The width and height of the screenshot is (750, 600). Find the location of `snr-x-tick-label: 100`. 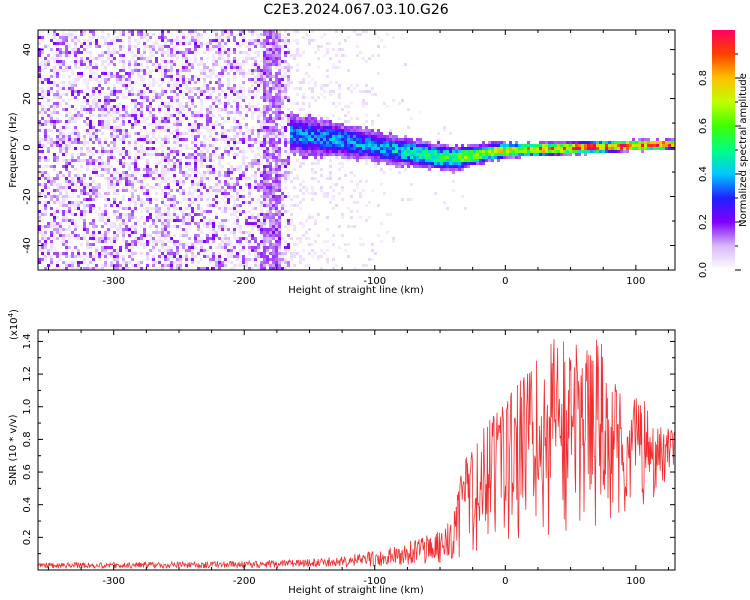

snr-x-tick-label: 100 is located at coordinates (635, 581).